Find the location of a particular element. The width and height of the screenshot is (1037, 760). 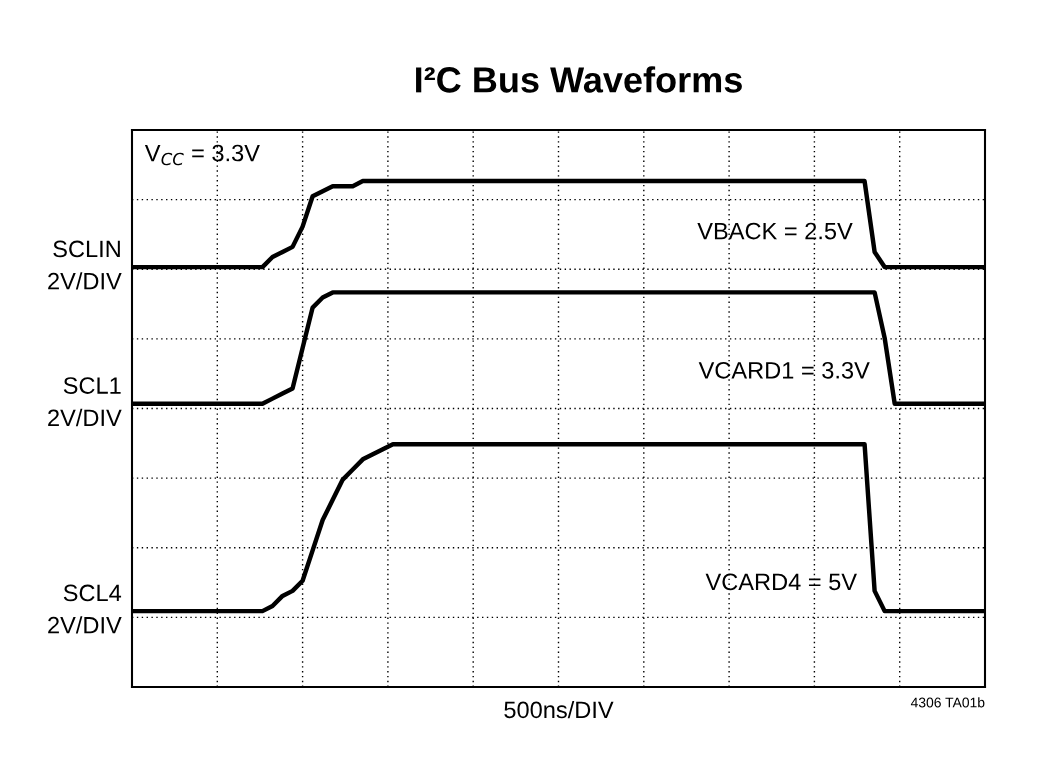

text: 4306 TA01b is located at coordinates (947, 702).